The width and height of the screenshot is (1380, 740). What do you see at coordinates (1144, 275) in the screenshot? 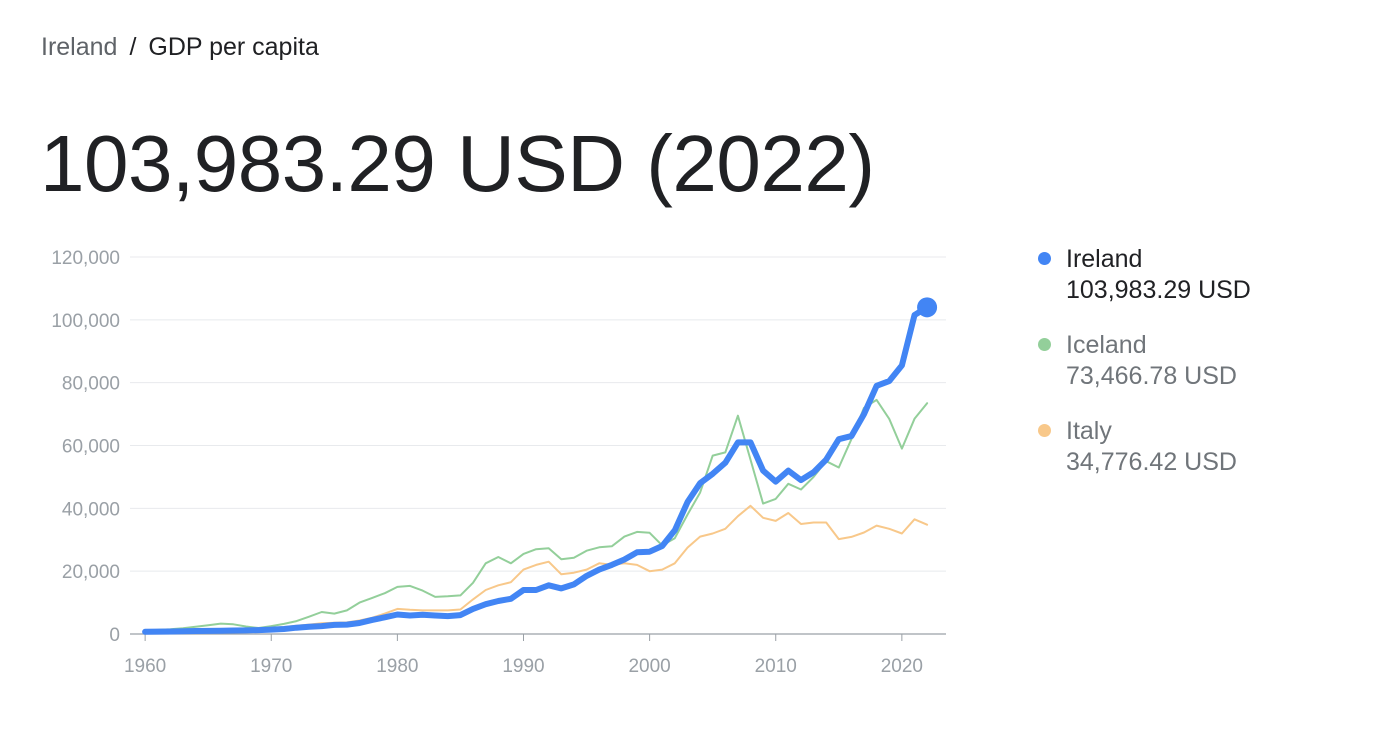
I see `legend-item-ireland: Ireland 103,983.29 USD` at bounding box center [1144, 275].